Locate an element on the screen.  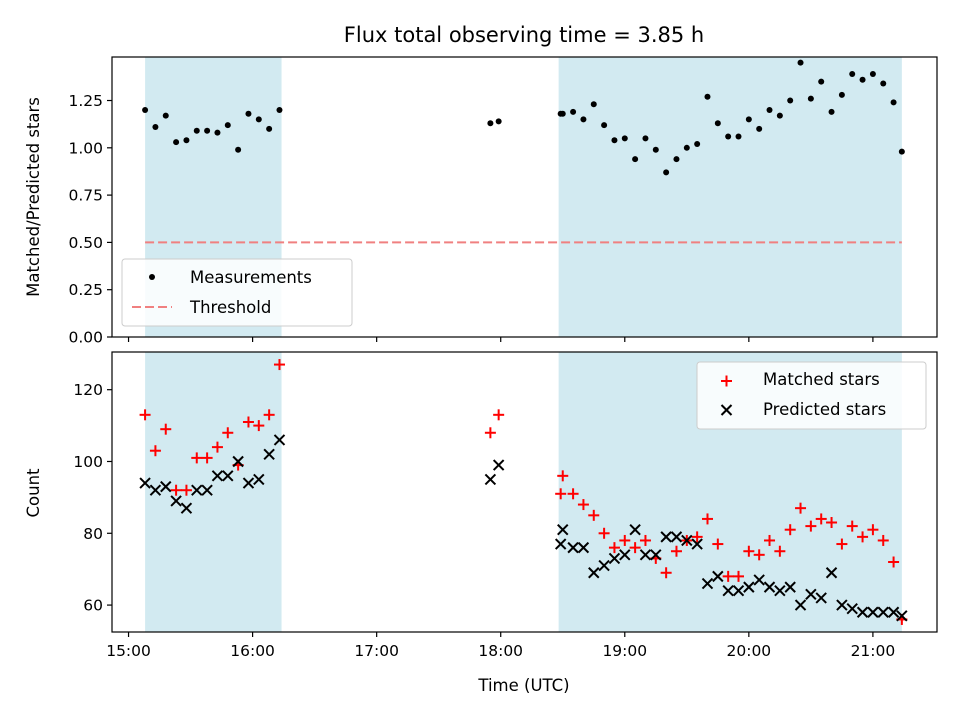
chart-title: Flux total observing time = 3.85 h is located at coordinates (524, 35).